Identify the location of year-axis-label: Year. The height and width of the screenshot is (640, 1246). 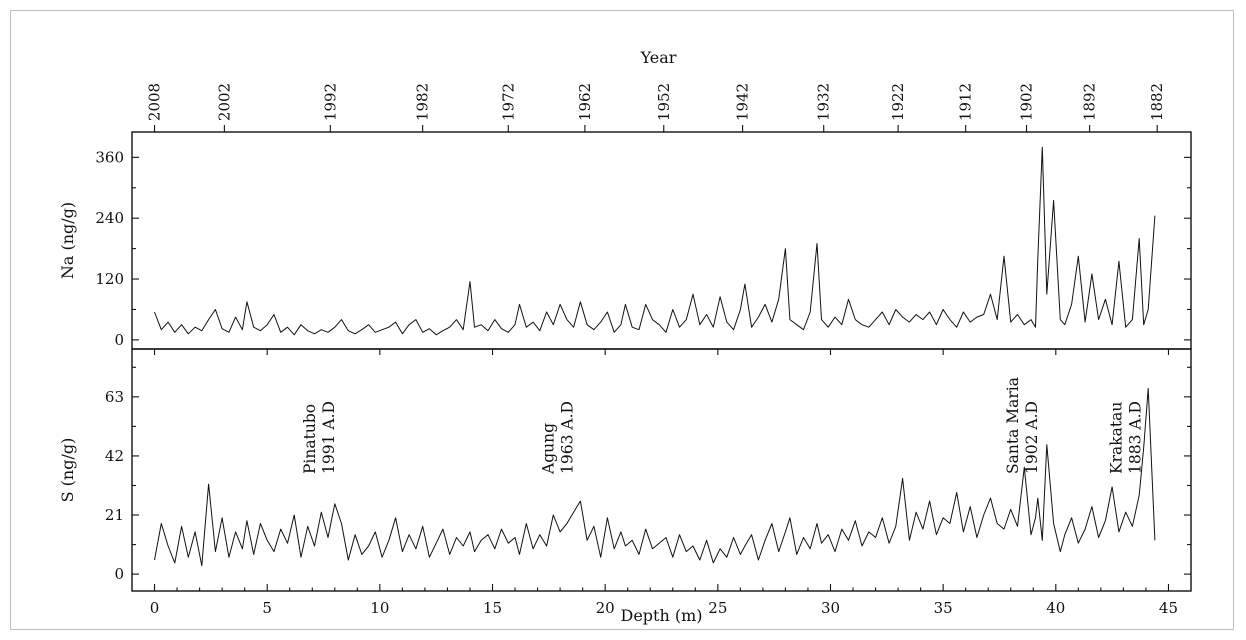
(658, 57).